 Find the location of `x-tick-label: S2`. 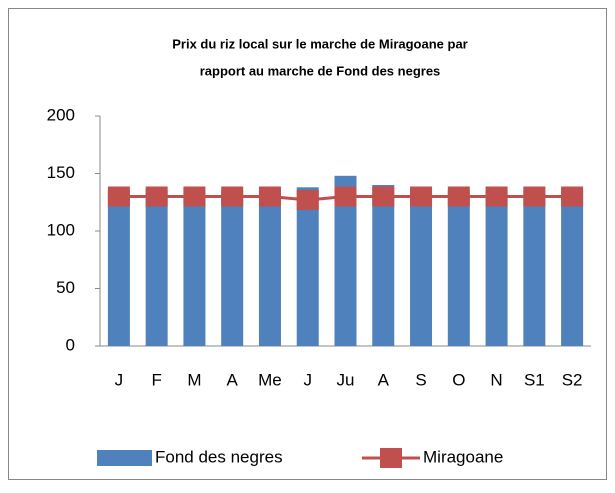

x-tick-label: S2 is located at coordinates (572, 379).